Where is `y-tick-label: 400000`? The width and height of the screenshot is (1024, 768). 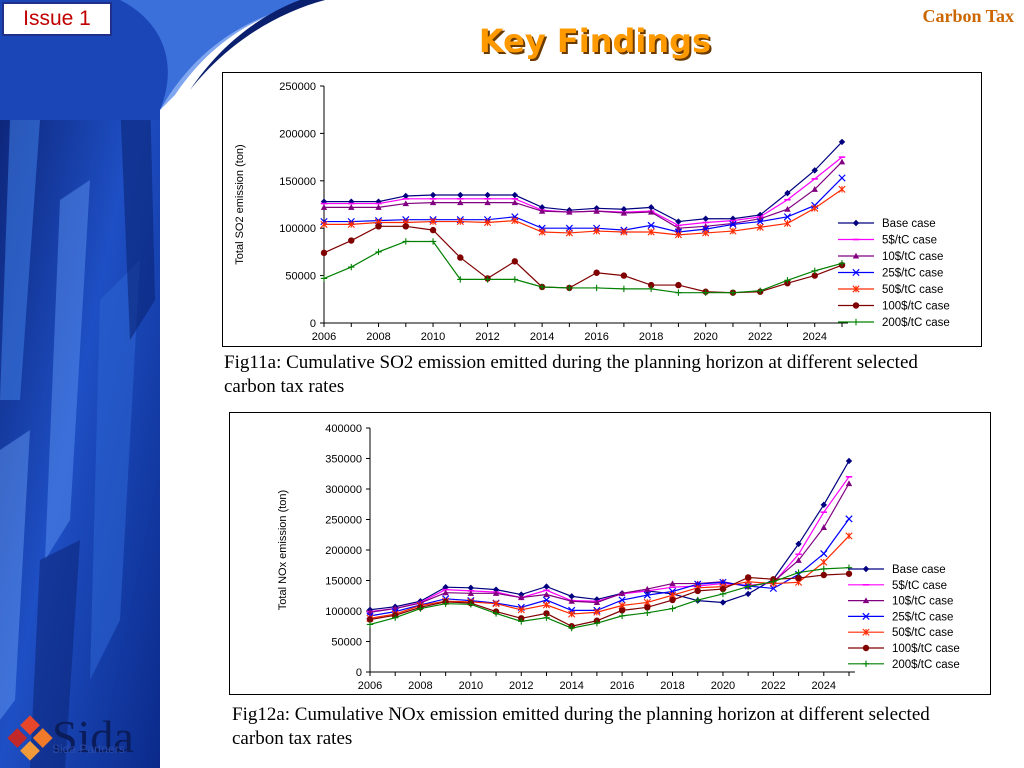 y-tick-label: 400000 is located at coordinates (343, 429).